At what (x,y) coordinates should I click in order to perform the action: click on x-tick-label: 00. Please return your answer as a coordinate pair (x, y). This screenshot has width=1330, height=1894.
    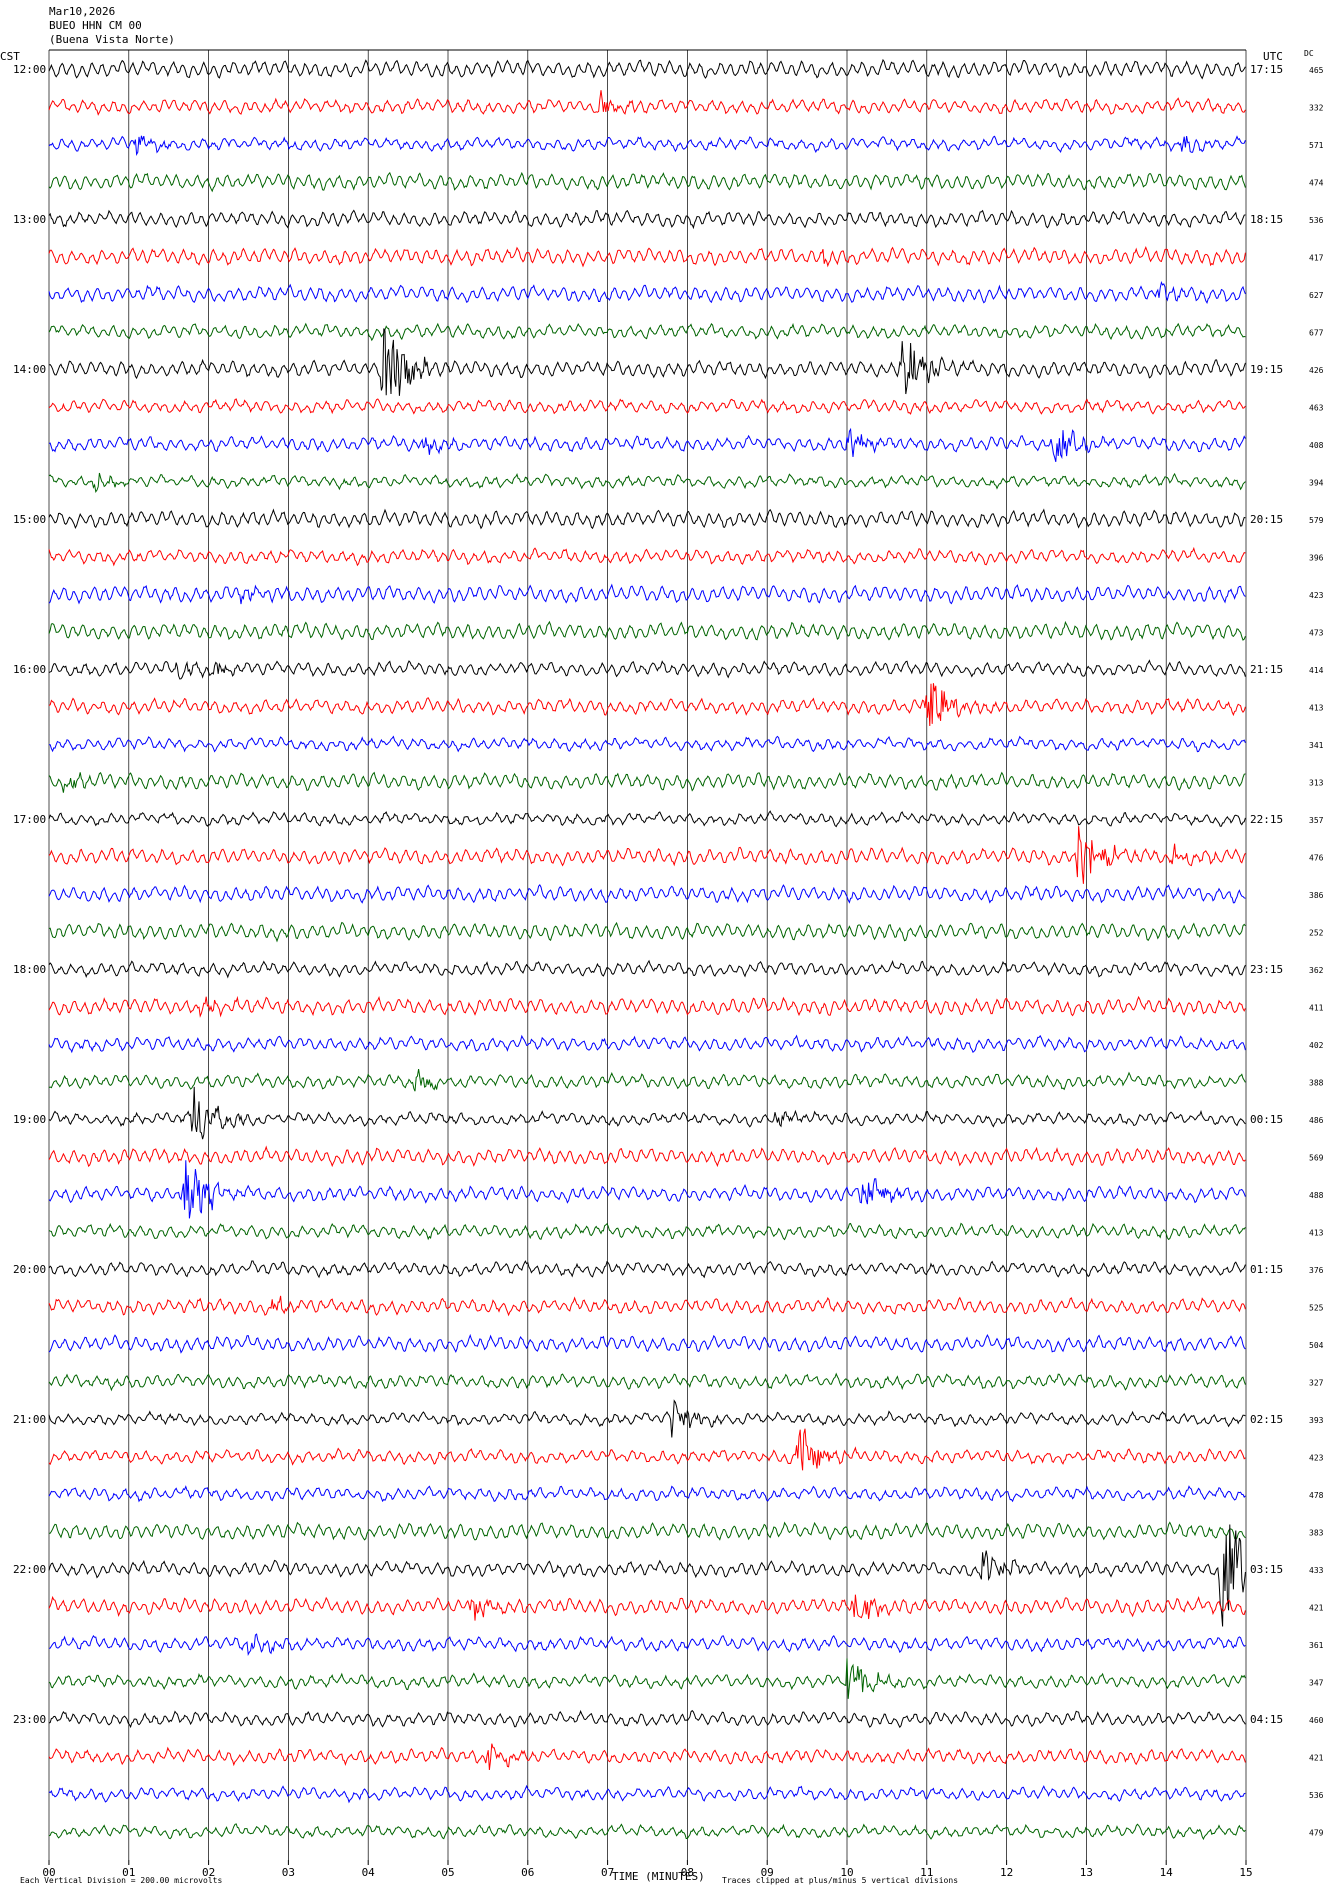
    Looking at the image, I should click on (48, 1872).